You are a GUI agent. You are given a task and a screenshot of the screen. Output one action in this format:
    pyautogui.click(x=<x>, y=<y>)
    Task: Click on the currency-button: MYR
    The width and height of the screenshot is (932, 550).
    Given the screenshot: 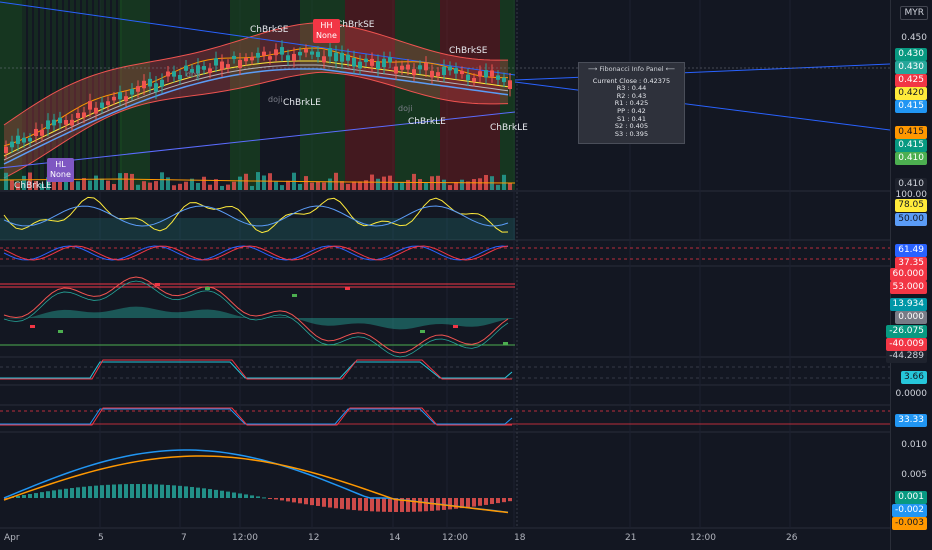 What is the action you would take?
    pyautogui.click(x=914, y=13)
    